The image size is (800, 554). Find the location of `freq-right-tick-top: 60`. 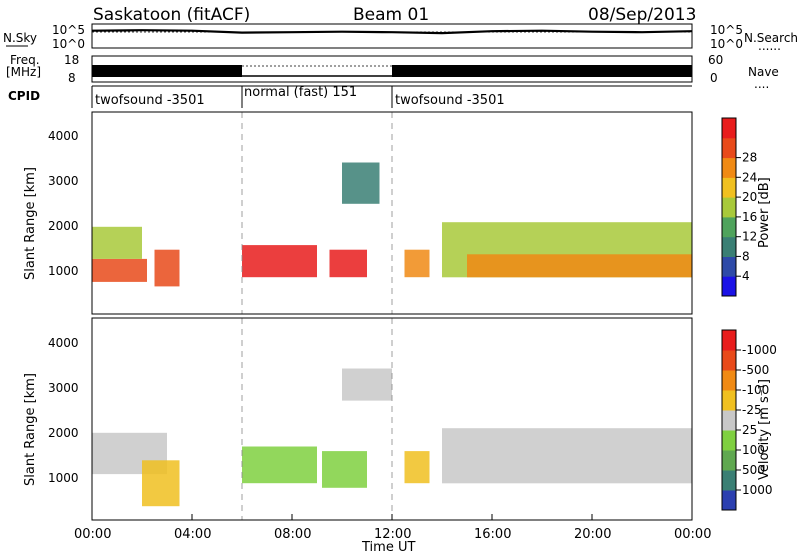

freq-right-tick-top: 60 is located at coordinates (715, 60).